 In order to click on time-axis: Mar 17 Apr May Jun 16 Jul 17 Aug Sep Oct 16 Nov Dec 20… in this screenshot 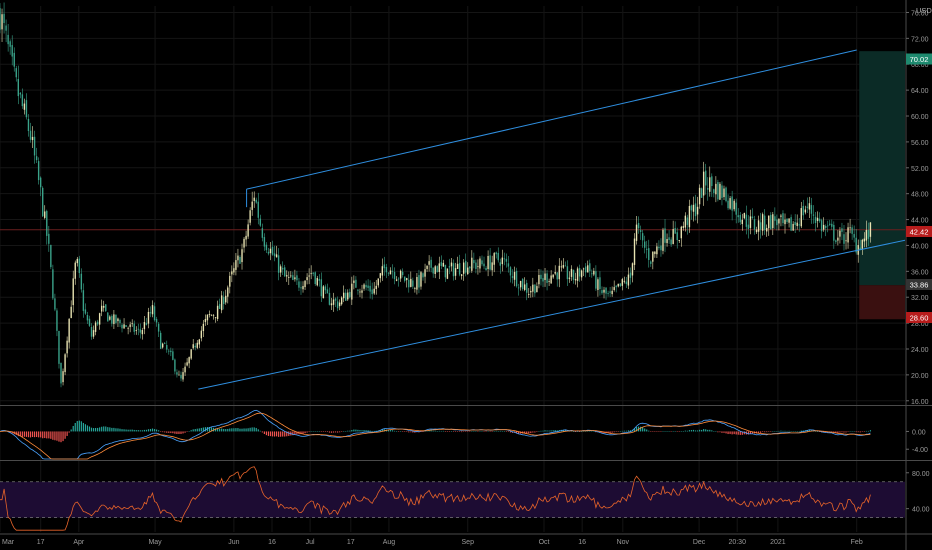, I will do `click(432, 542)`.